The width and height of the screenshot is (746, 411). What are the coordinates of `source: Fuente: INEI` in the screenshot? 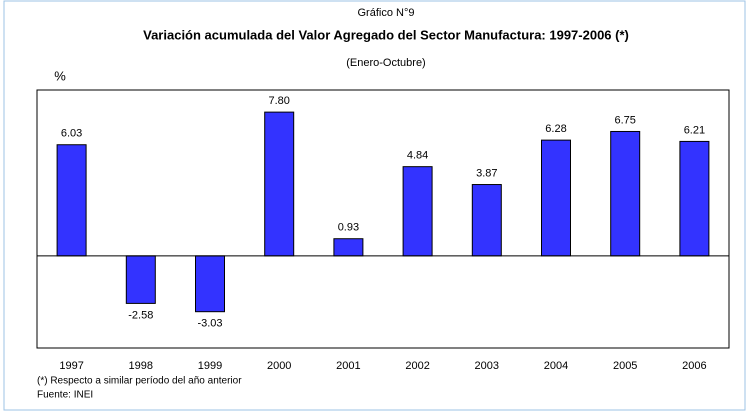 It's located at (65, 395).